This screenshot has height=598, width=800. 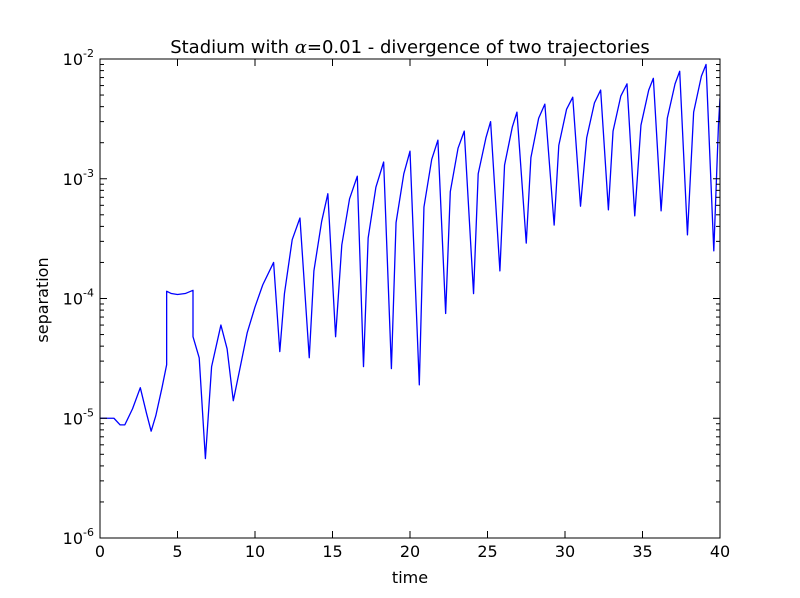 I want to click on x-axis-label: time, so click(x=410, y=577).